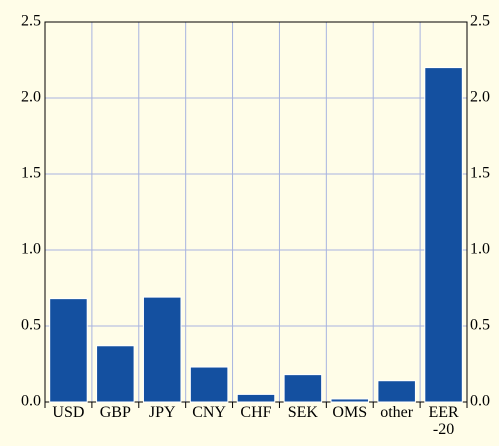 The height and width of the screenshot is (446, 499). What do you see at coordinates (31, 97) in the screenshot?
I see `y-tick-label: 2.0` at bounding box center [31, 97].